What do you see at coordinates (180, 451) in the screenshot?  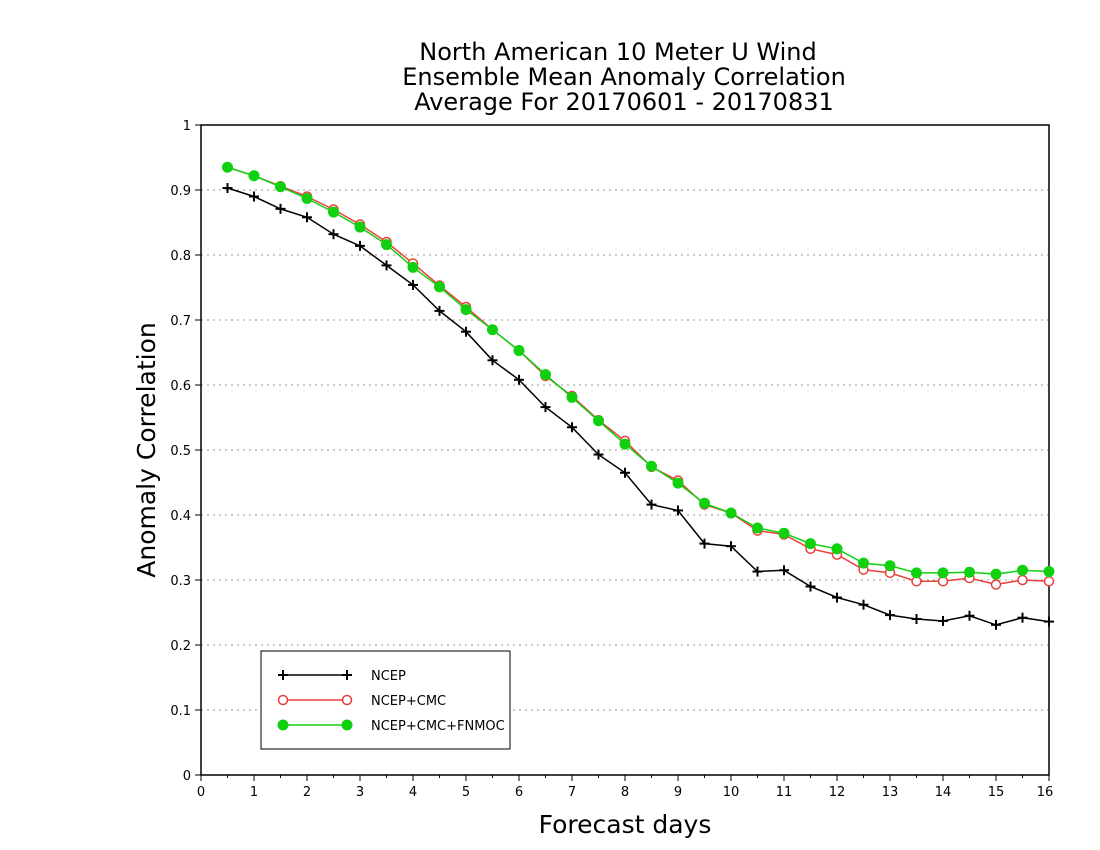 I see `y-tick-label: 0.5` at bounding box center [180, 451].